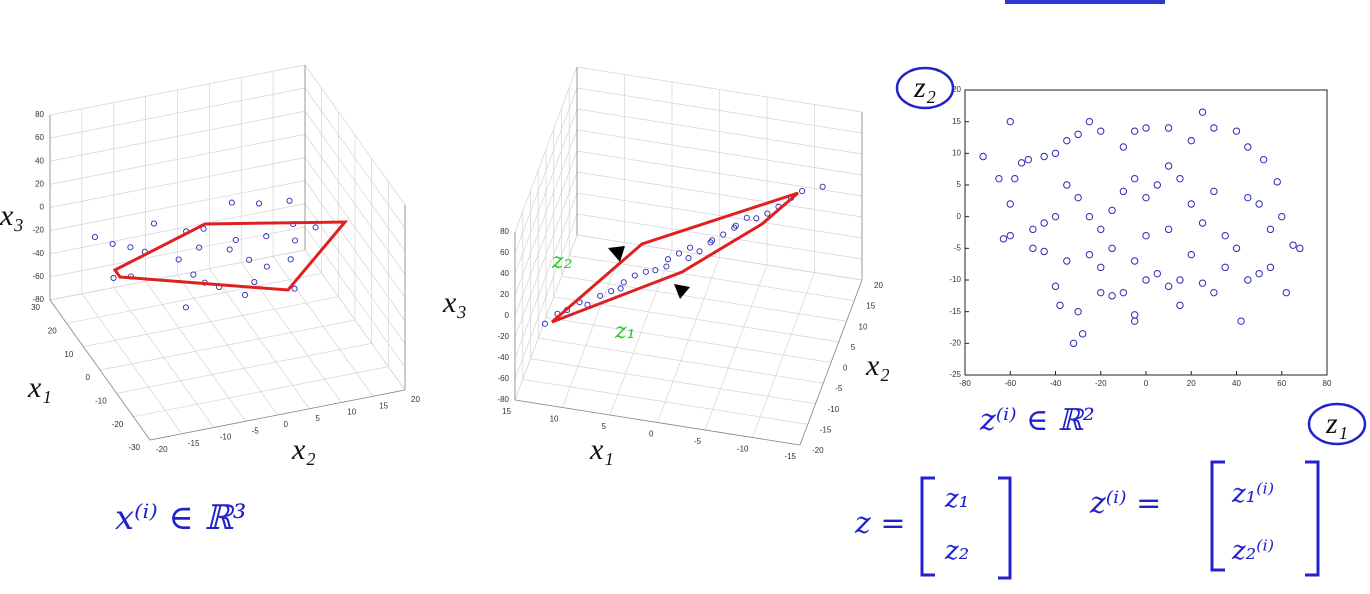  What do you see at coordinates (790, 456) in the screenshot?
I see `x-tick-label: -15` at bounding box center [790, 456].